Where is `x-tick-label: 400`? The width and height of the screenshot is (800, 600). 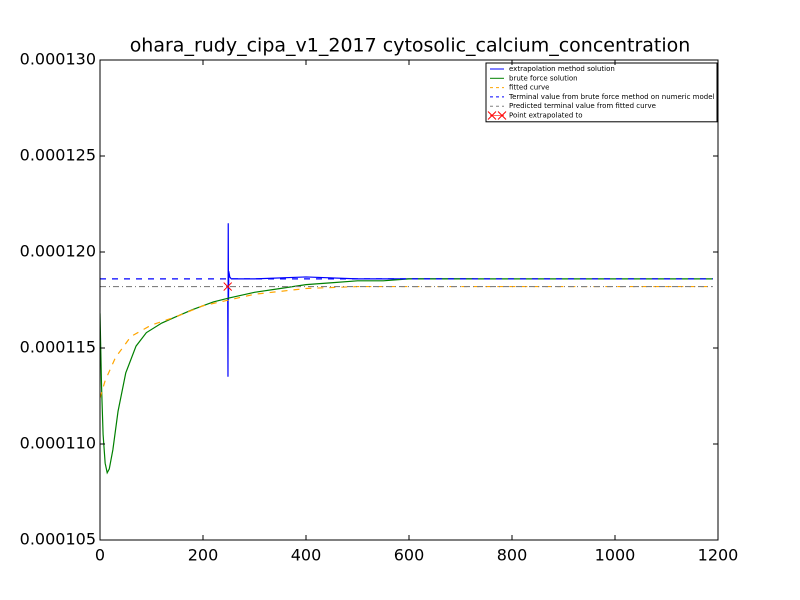
x-tick-label: 400 is located at coordinates (306, 555).